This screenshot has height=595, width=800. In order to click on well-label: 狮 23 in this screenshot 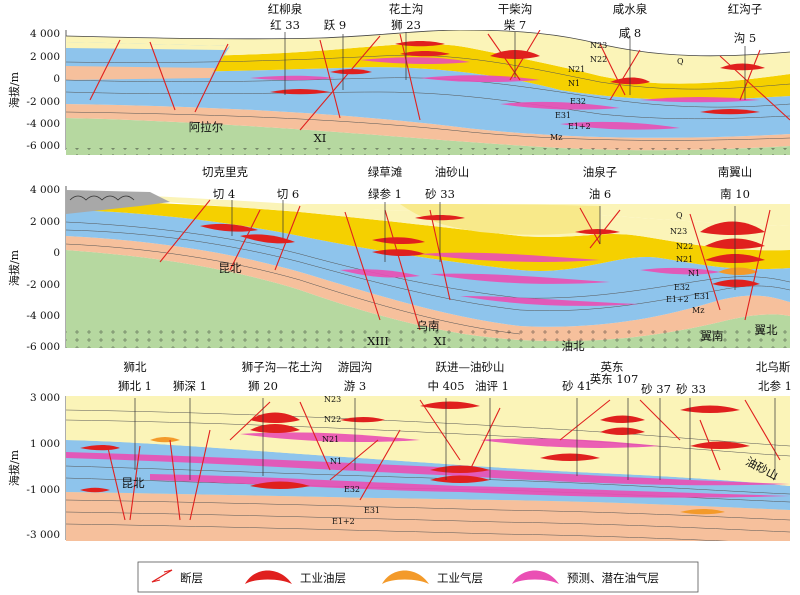, I will do `click(406, 25)`.